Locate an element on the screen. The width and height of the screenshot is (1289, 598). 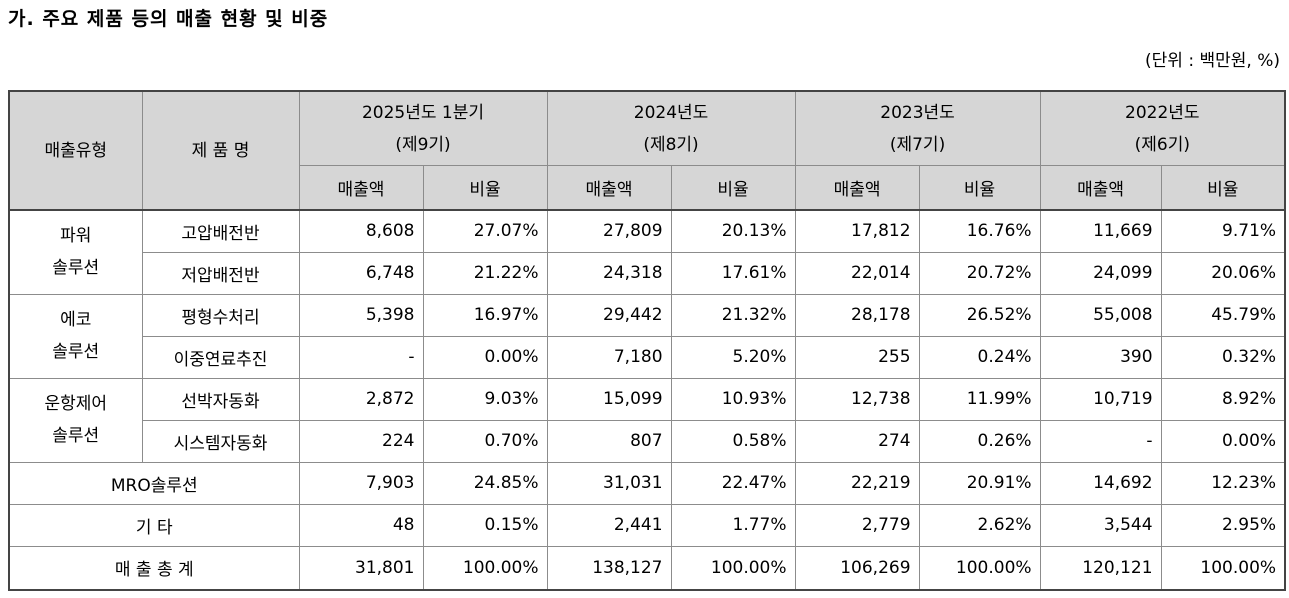
product-name-cell: 고압배전반 is located at coordinates (220, 231).